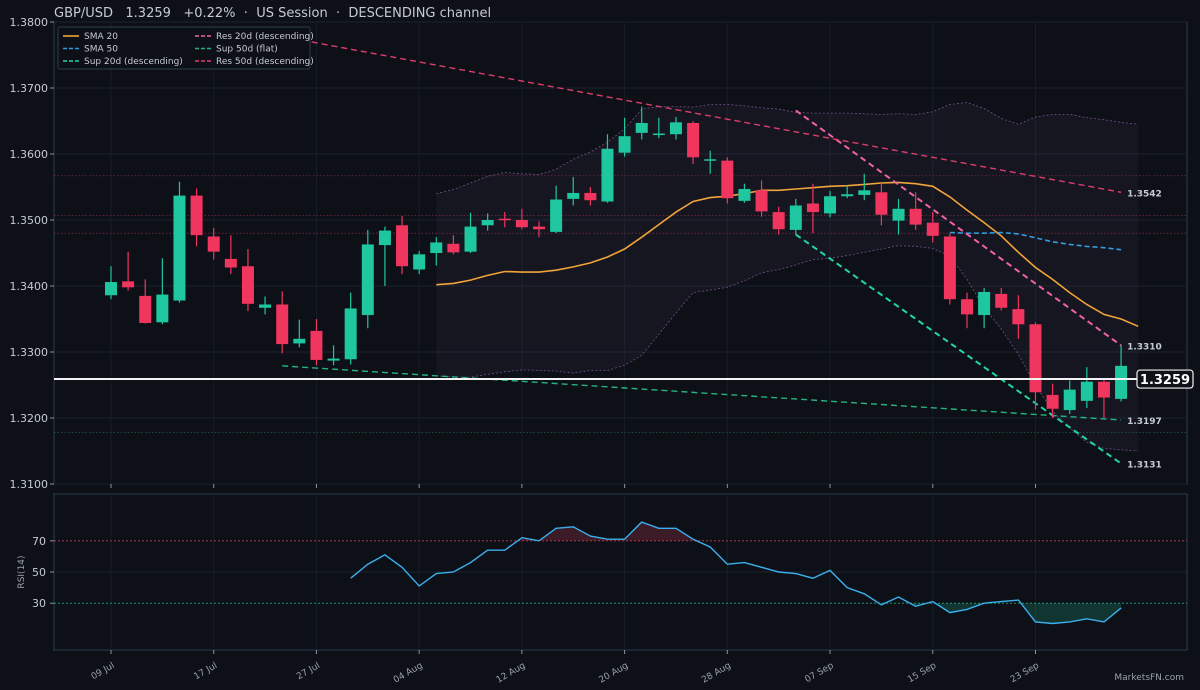  I want to click on rsi-tick-label: 30, so click(39, 603).